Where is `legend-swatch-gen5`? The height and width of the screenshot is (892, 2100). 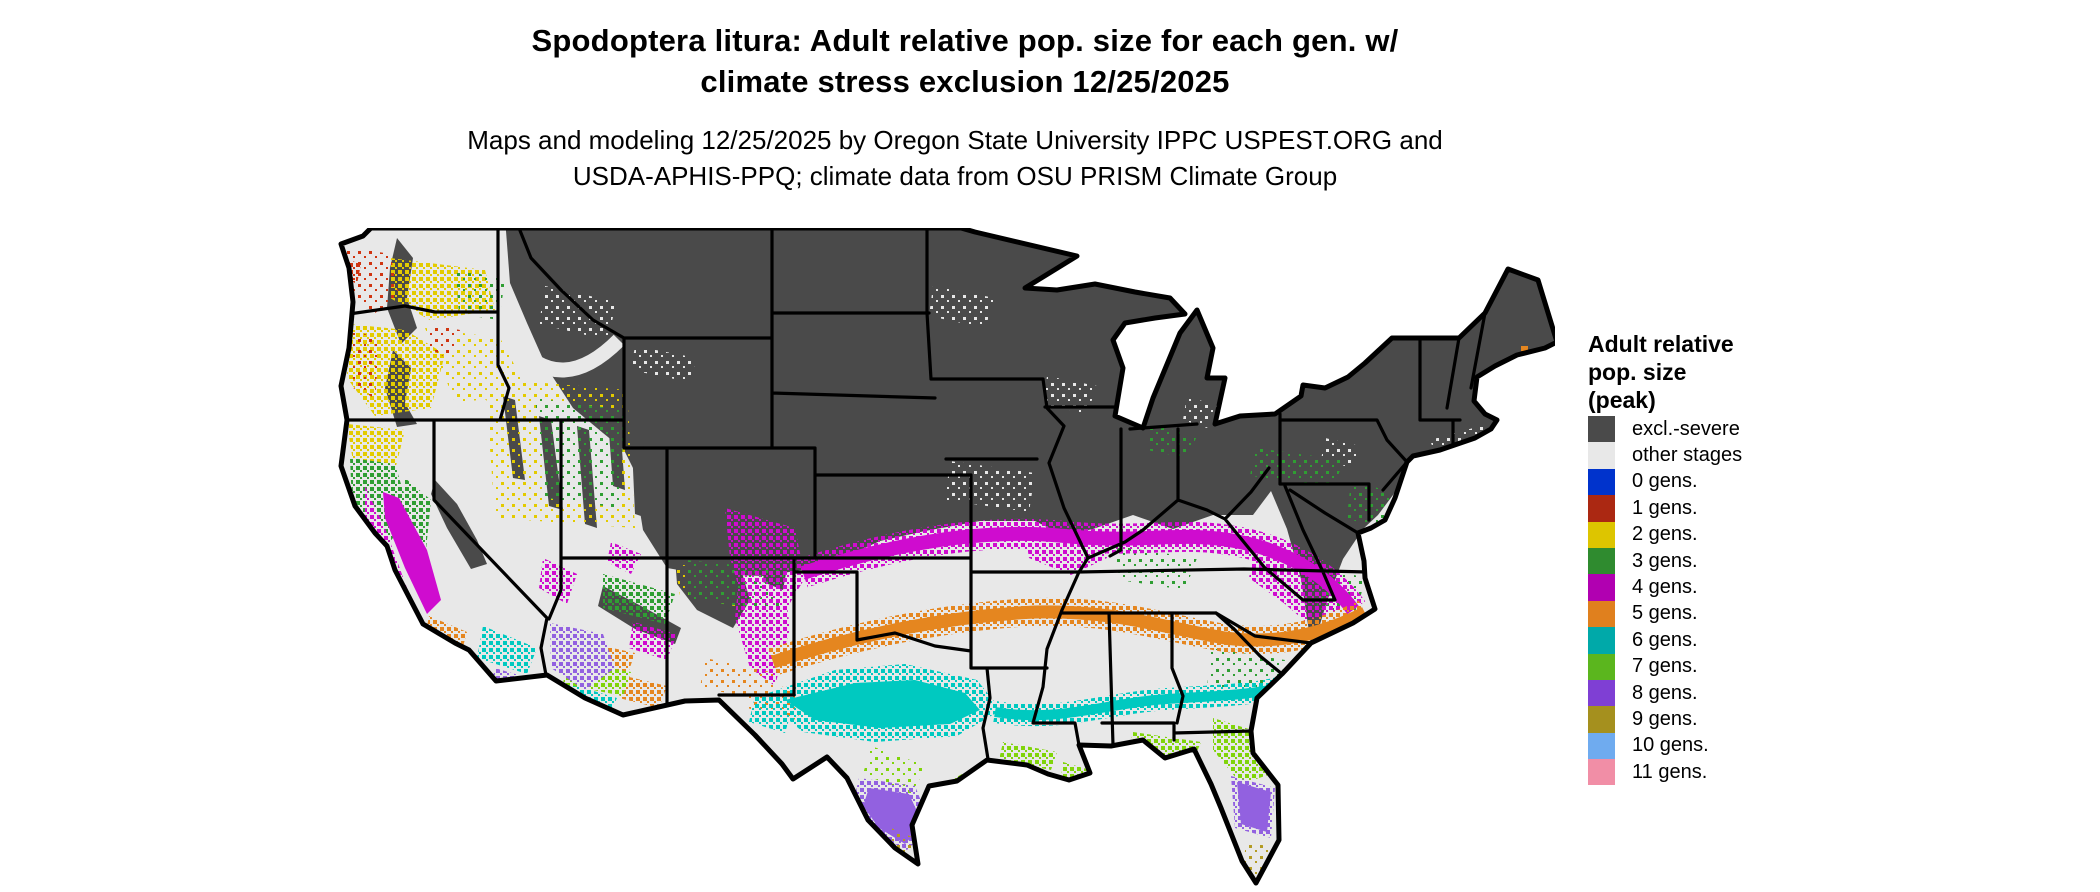
legend-swatch-gen5 is located at coordinates (1601, 614).